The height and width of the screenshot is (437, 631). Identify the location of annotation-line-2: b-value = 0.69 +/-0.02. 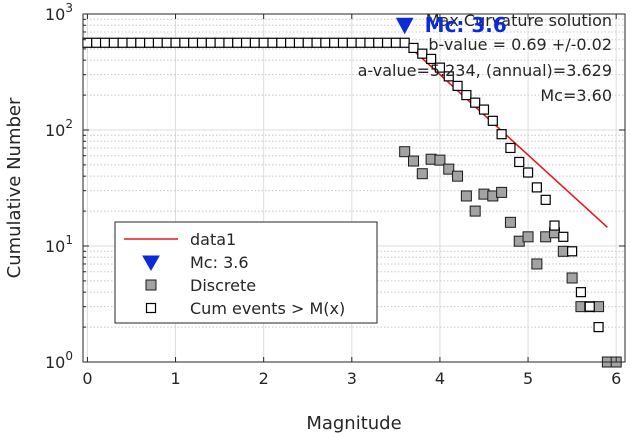
(520, 44).